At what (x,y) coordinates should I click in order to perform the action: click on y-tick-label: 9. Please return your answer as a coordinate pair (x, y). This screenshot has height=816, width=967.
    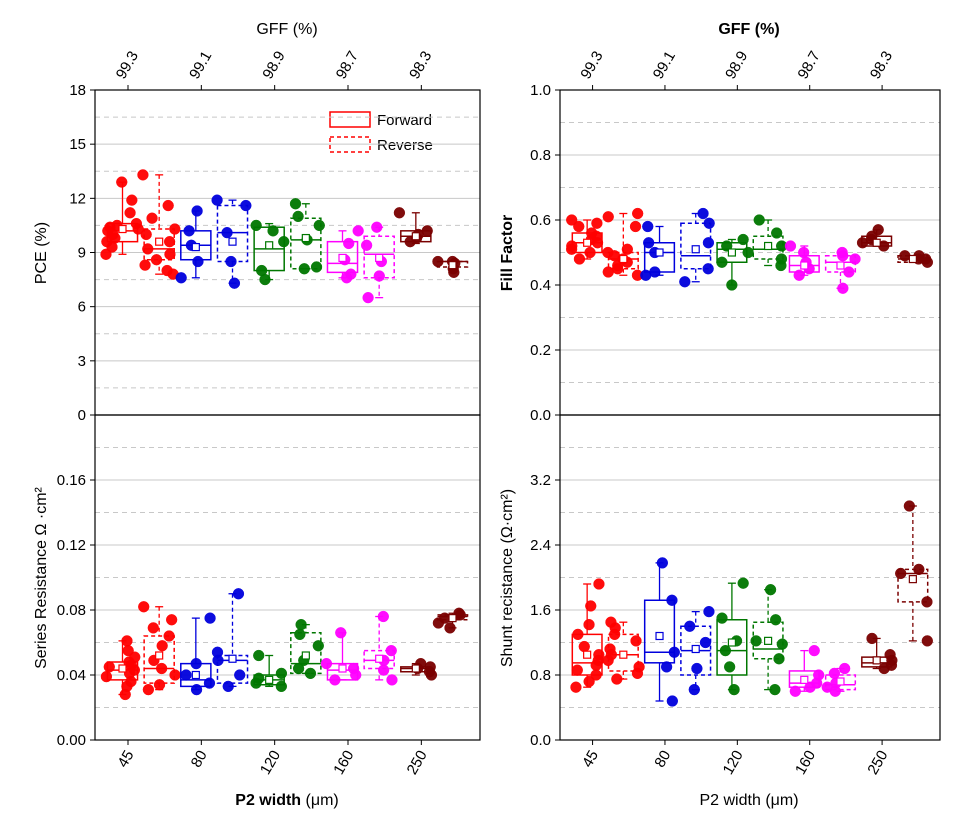
    Looking at the image, I should click on (82, 253).